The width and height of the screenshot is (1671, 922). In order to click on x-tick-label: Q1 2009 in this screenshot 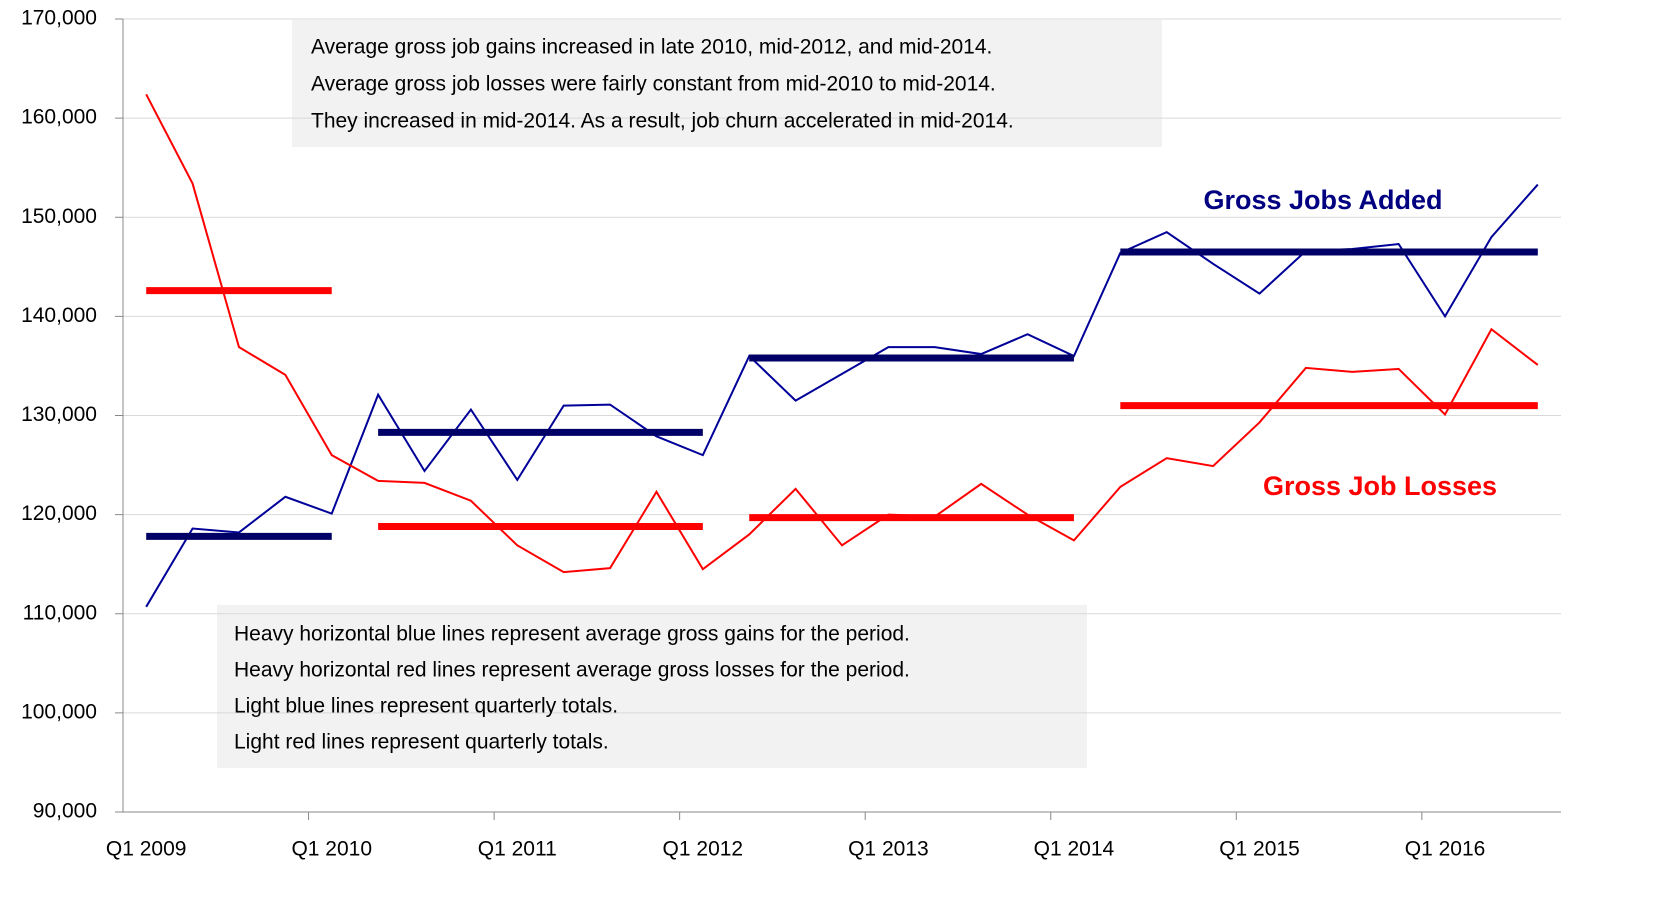, I will do `click(146, 849)`.